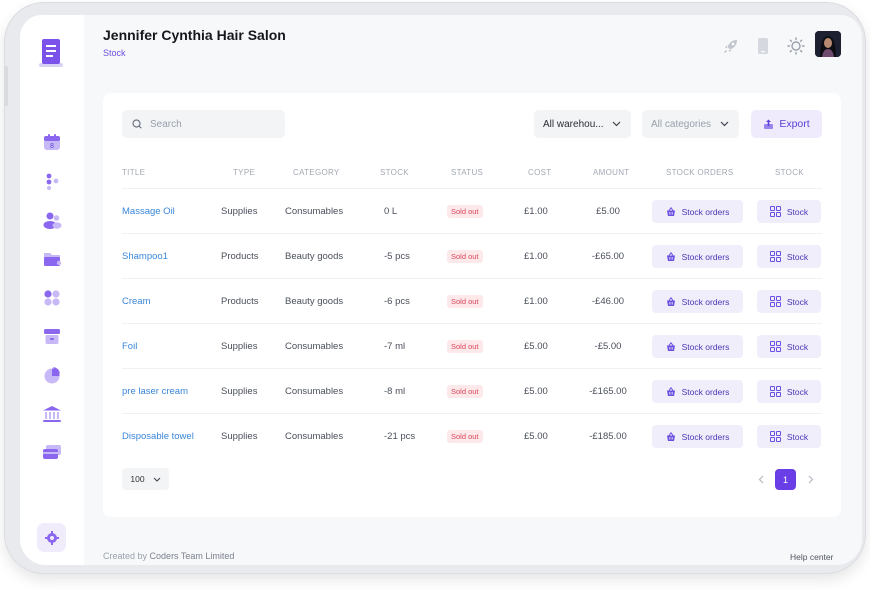  Describe the element at coordinates (690, 124) in the screenshot. I see `category-select: All categories` at that location.